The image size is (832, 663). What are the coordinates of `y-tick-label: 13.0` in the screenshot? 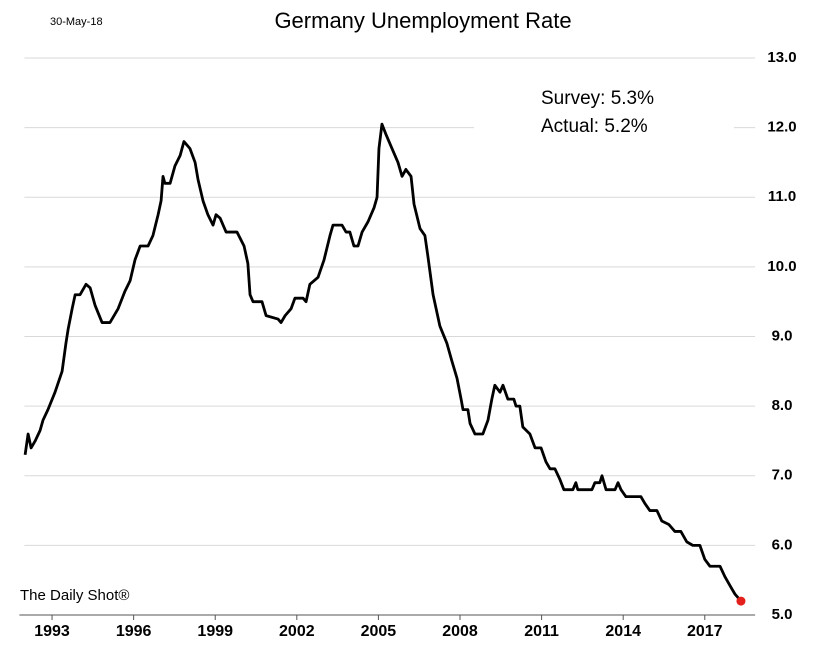 It's located at (781, 57).